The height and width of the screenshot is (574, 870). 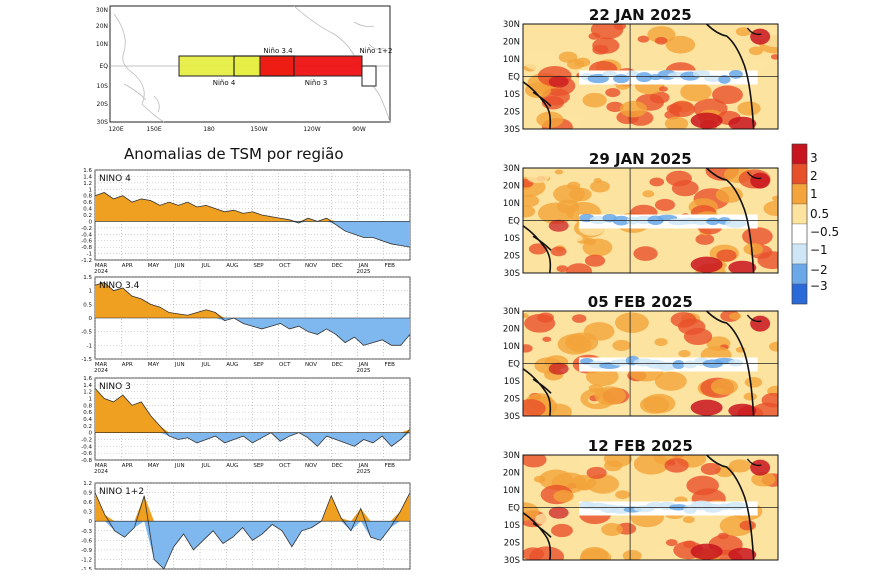 What do you see at coordinates (641, 70) in the screenshot?
I see `anomaly-map: 30N 20N 10N EQ 10S 20S 30S 22 JAN 2025` at bounding box center [641, 70].